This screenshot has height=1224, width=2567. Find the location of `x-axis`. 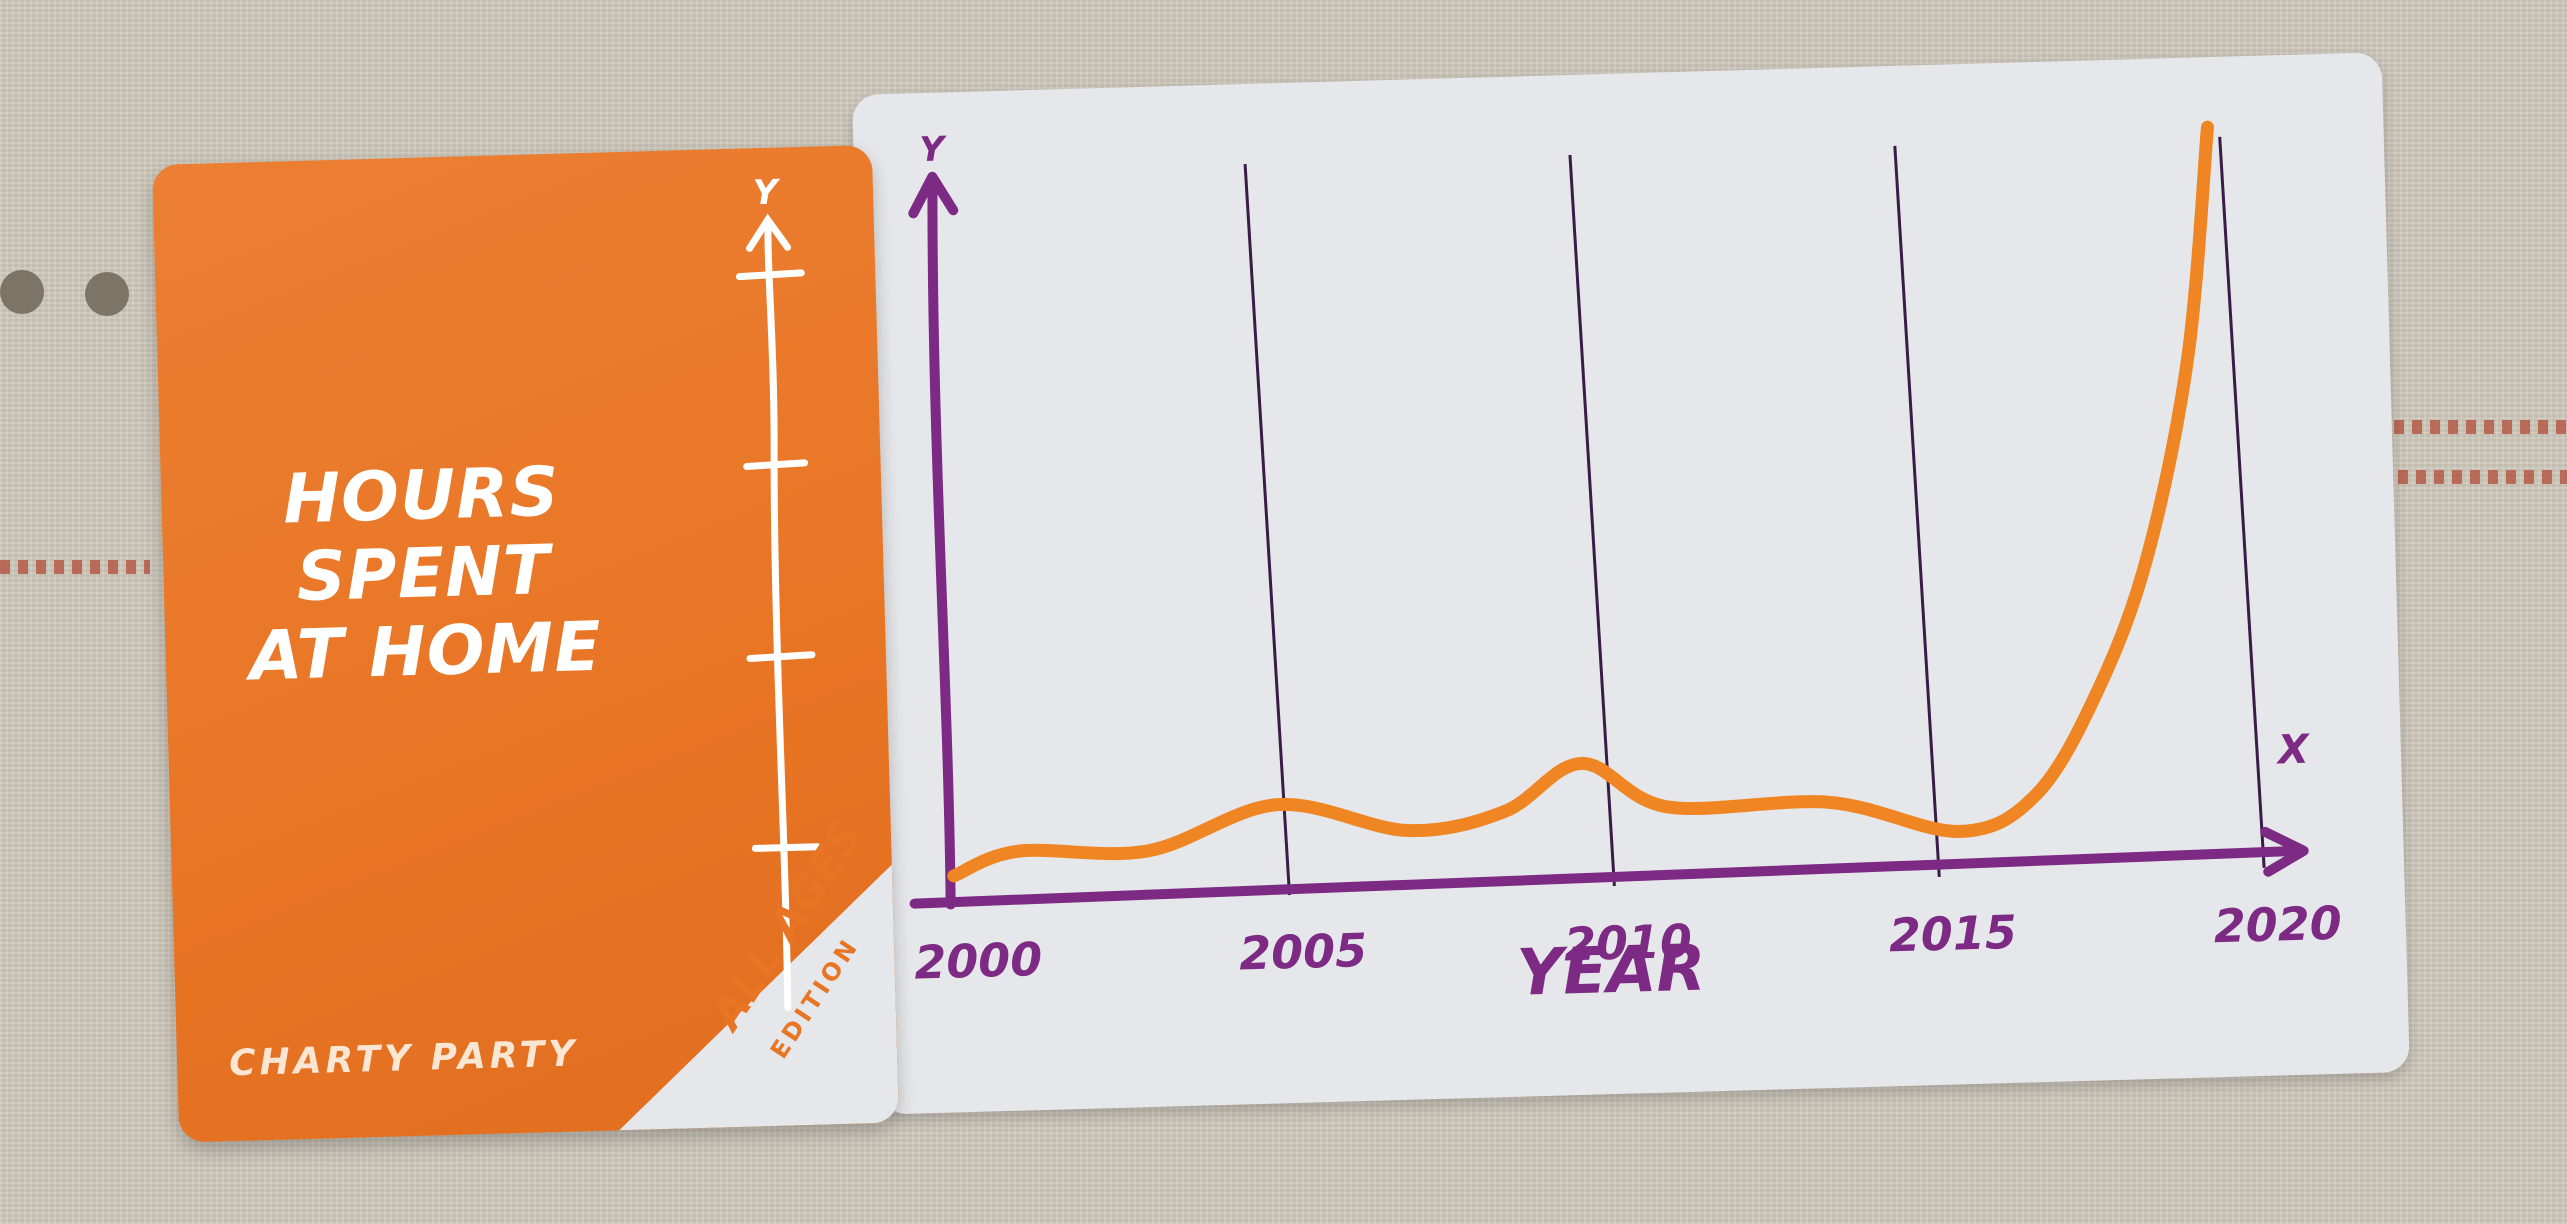

x-axis is located at coordinates (1604, 877).